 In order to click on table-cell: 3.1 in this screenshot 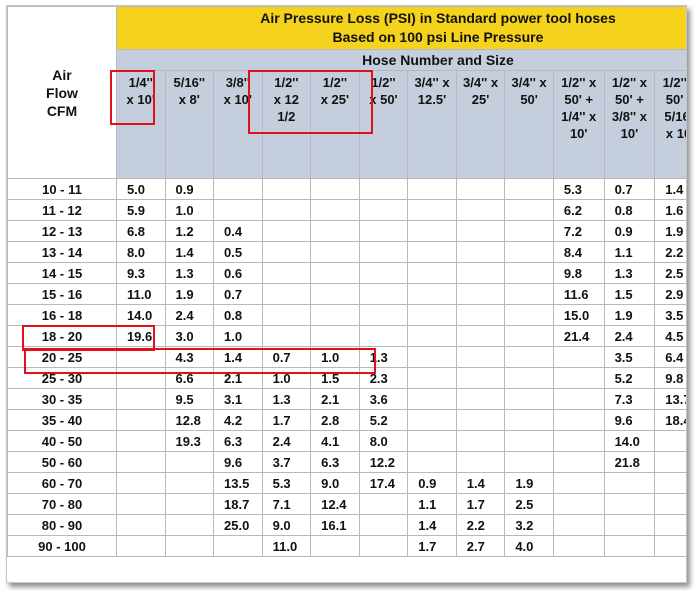, I will do `click(238, 399)`.